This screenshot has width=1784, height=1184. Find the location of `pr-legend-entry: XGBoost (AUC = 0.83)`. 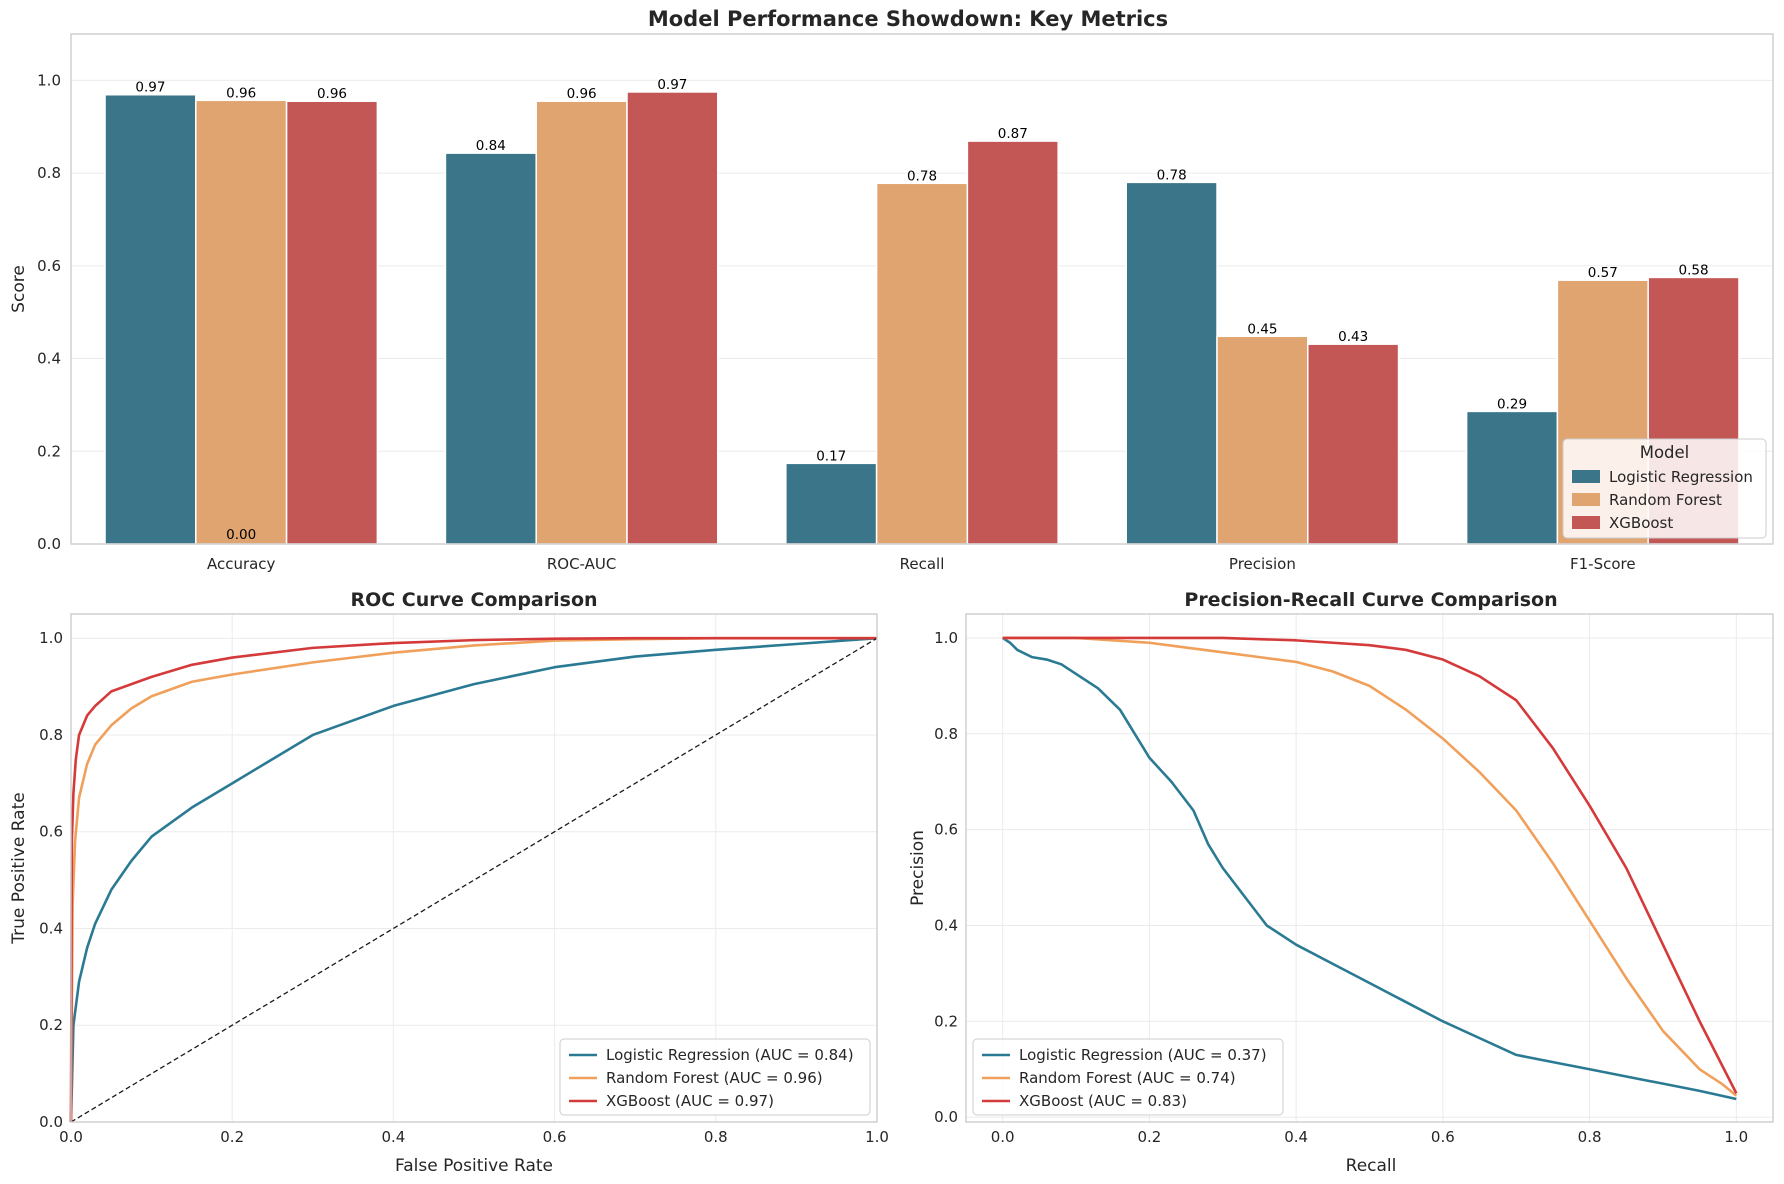

pr-legend-entry: XGBoost (AUC = 0.83) is located at coordinates (1103, 1101).